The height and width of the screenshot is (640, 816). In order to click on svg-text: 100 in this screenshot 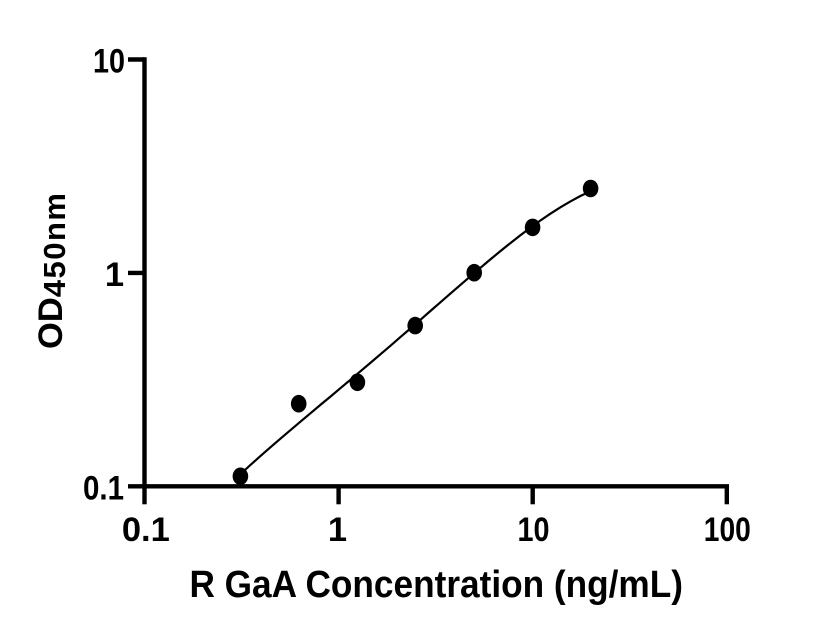, I will do `click(727, 530)`.